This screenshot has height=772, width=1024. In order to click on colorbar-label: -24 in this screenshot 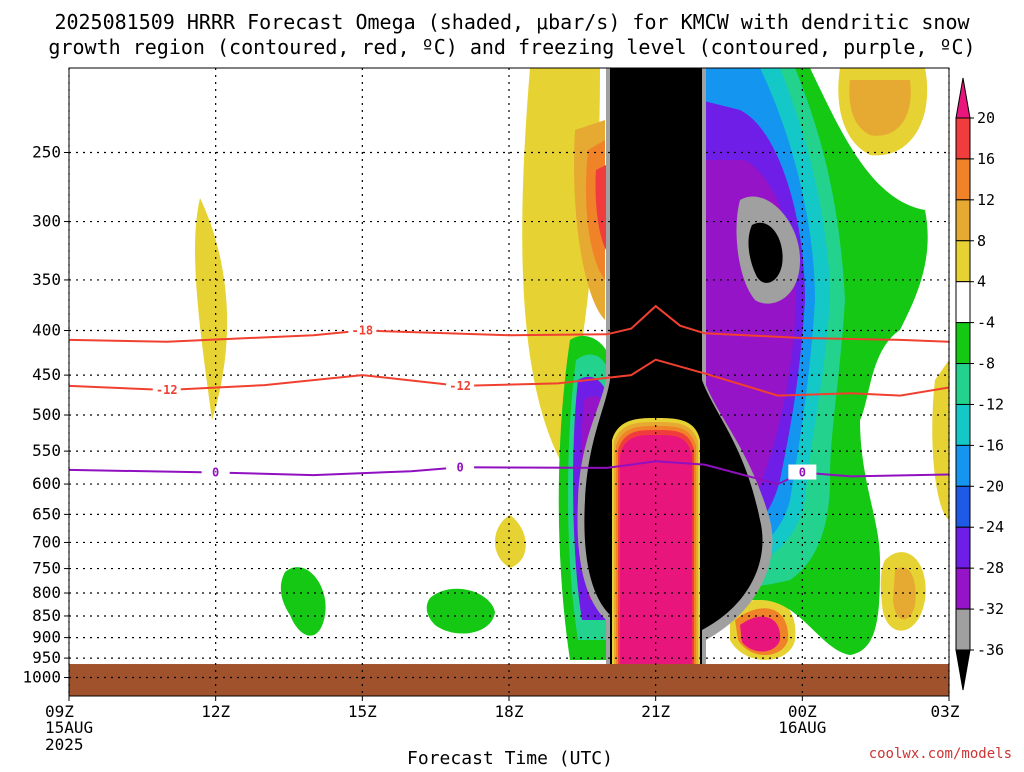, I will do `click(990, 527)`.